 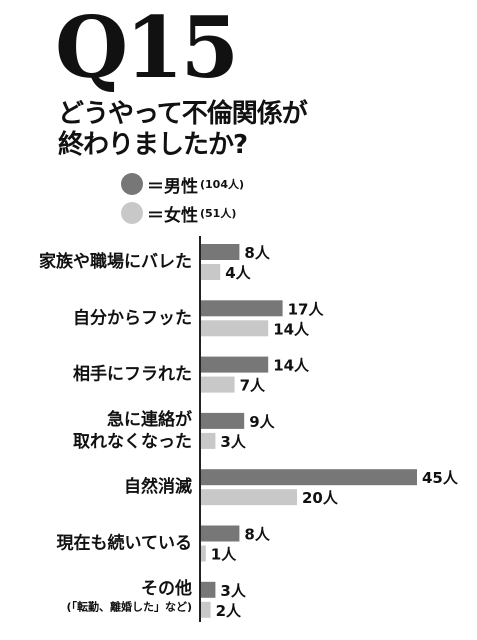 What do you see at coordinates (132, 184) in the screenshot?
I see `legend-male-swatch` at bounding box center [132, 184].